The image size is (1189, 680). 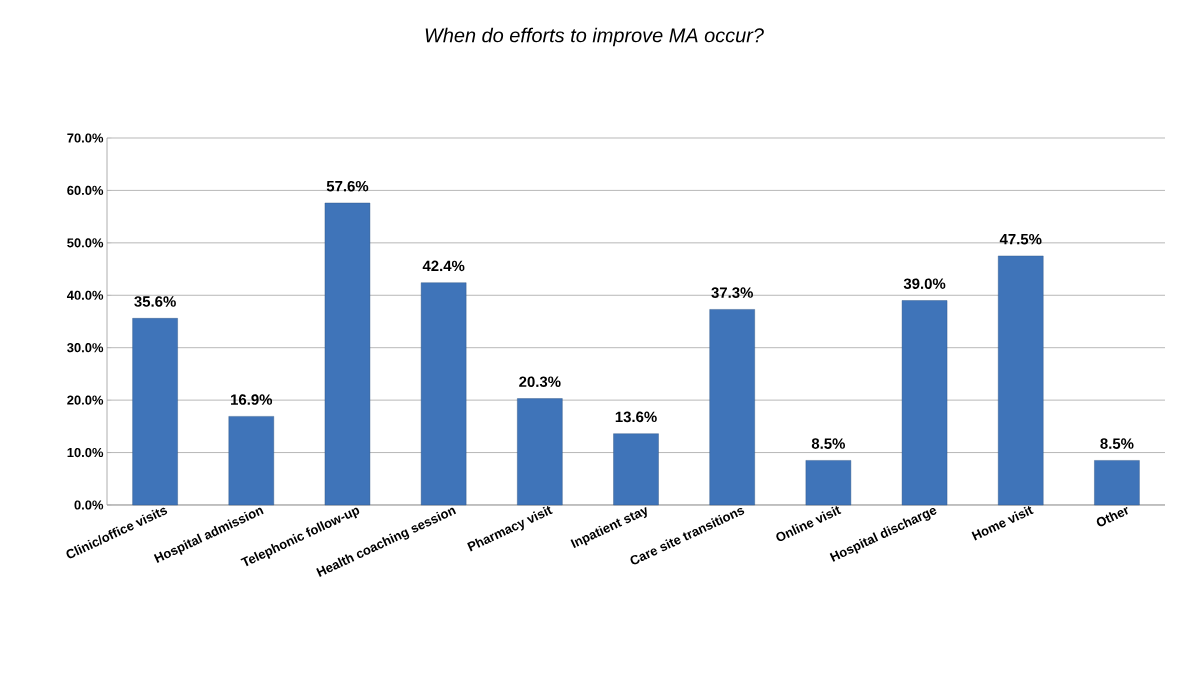 What do you see at coordinates (85, 452) in the screenshot?
I see `y-tick-label: 10.0%` at bounding box center [85, 452].